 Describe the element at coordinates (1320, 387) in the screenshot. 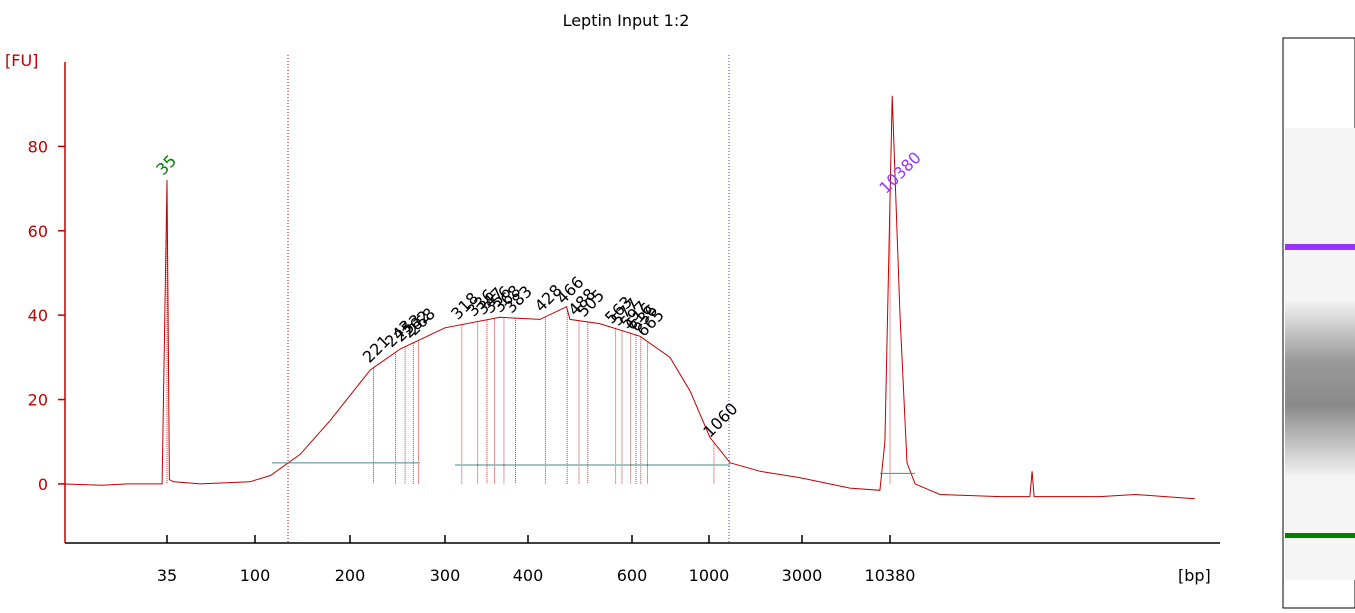

I see `gel-smear` at that location.